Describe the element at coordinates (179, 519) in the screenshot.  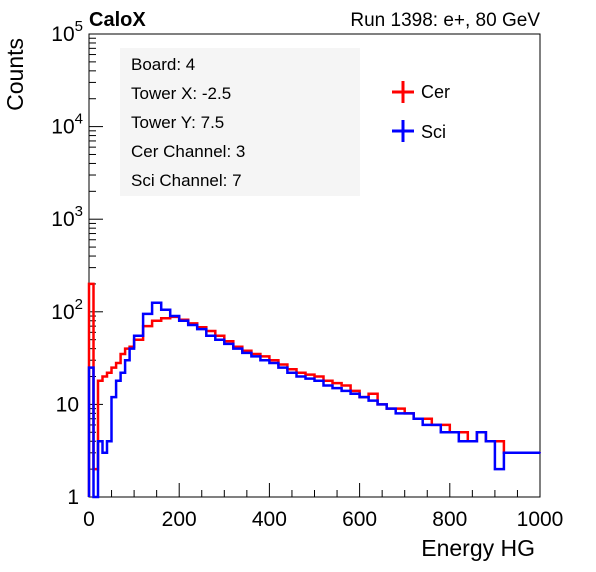
I see `x-tick-label: 200` at that location.